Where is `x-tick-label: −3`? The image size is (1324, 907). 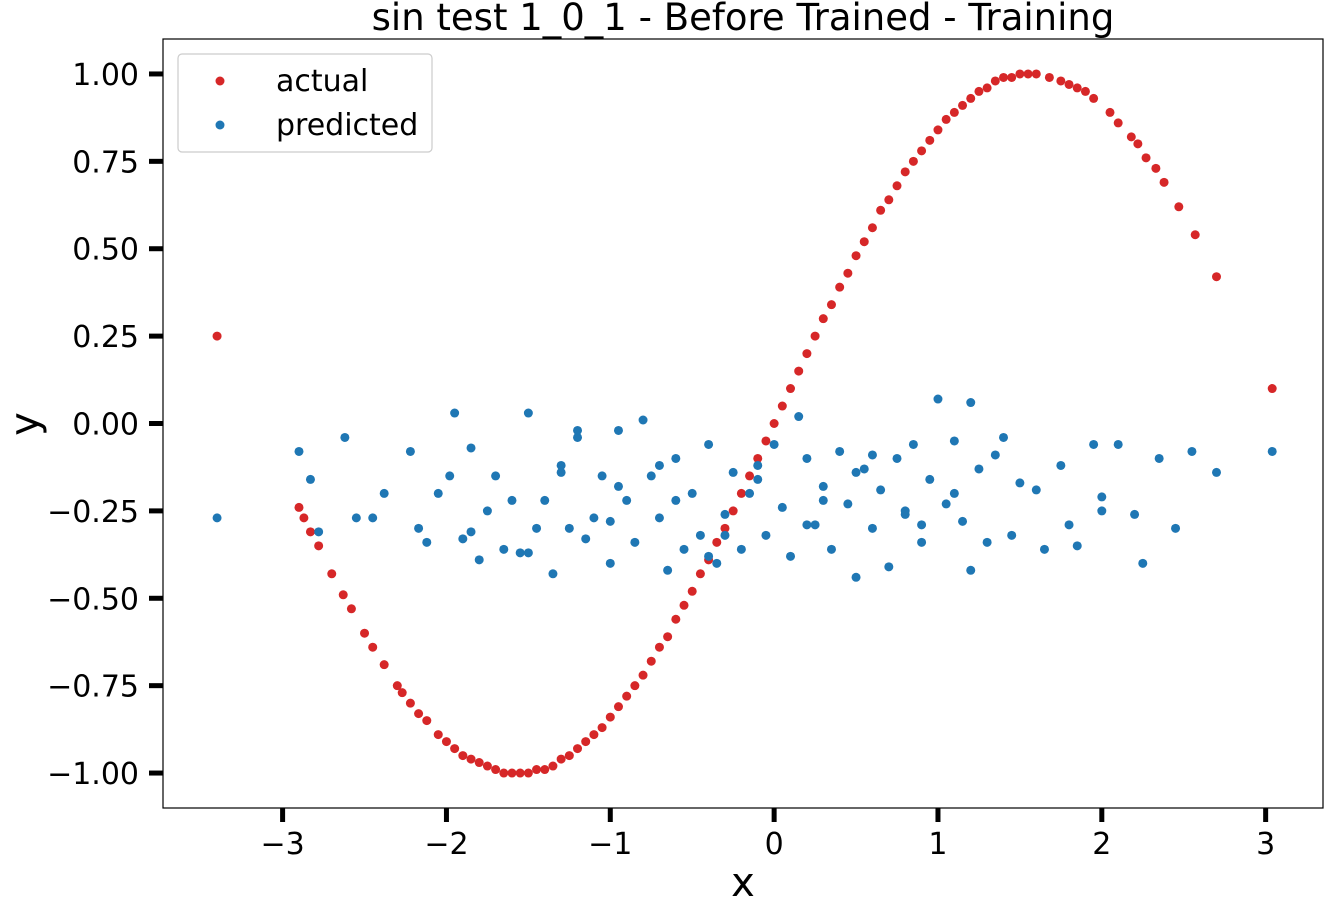 x-tick-label: −3 is located at coordinates (282, 844).